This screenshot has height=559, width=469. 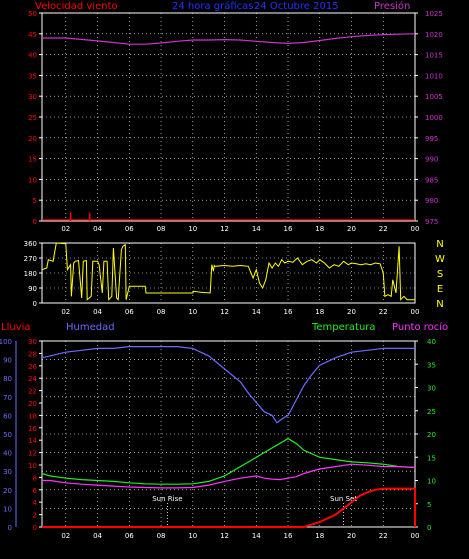 I want to click on y-tick-label-rain: 4, so click(x=35, y=503).